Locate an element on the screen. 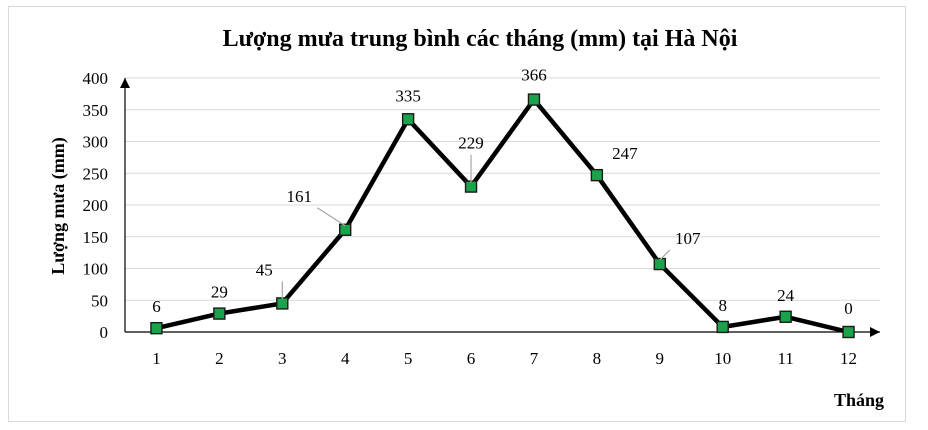 The image size is (928, 430). data-label: 366 is located at coordinates (534, 75).